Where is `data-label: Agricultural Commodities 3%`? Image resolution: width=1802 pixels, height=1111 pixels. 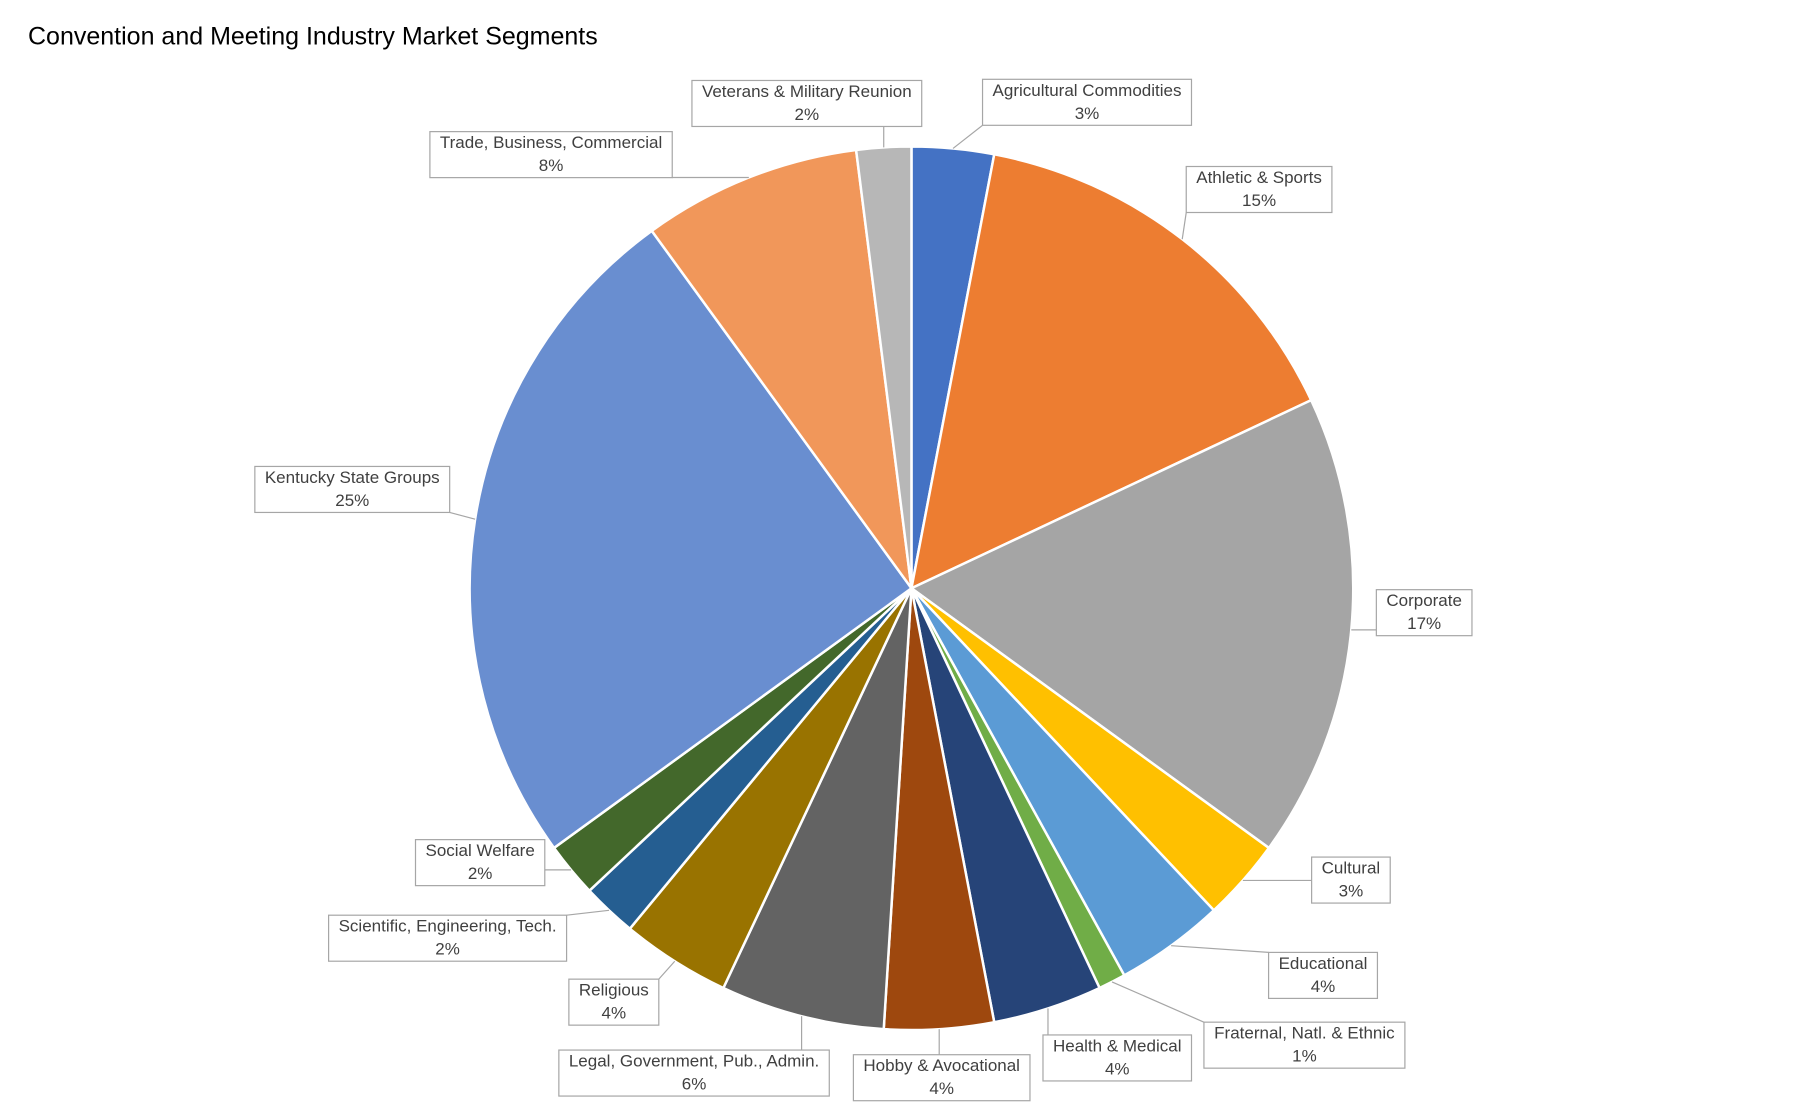 data-label: Agricultural Commodities 3% is located at coordinates (1072, 113).